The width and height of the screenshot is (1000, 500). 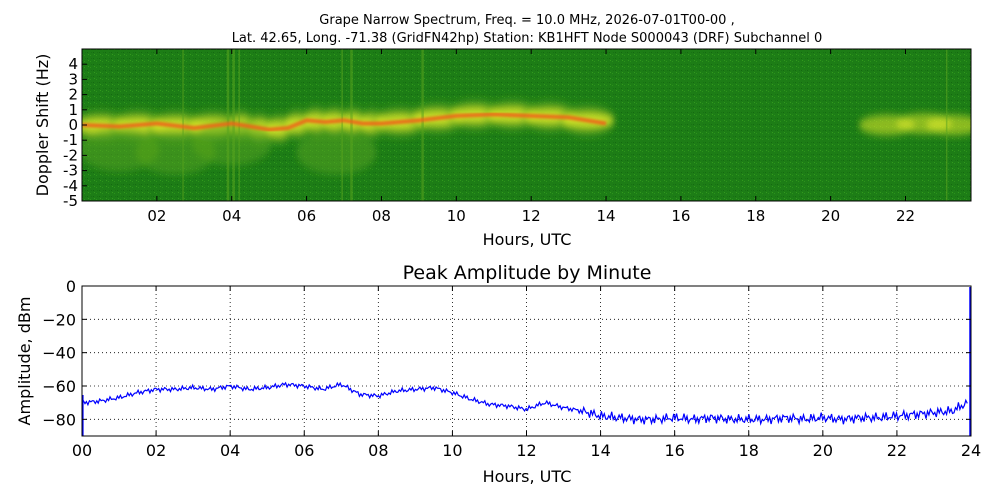 I want to click on spectrogram-y-tick-label: 0, so click(x=73, y=125).